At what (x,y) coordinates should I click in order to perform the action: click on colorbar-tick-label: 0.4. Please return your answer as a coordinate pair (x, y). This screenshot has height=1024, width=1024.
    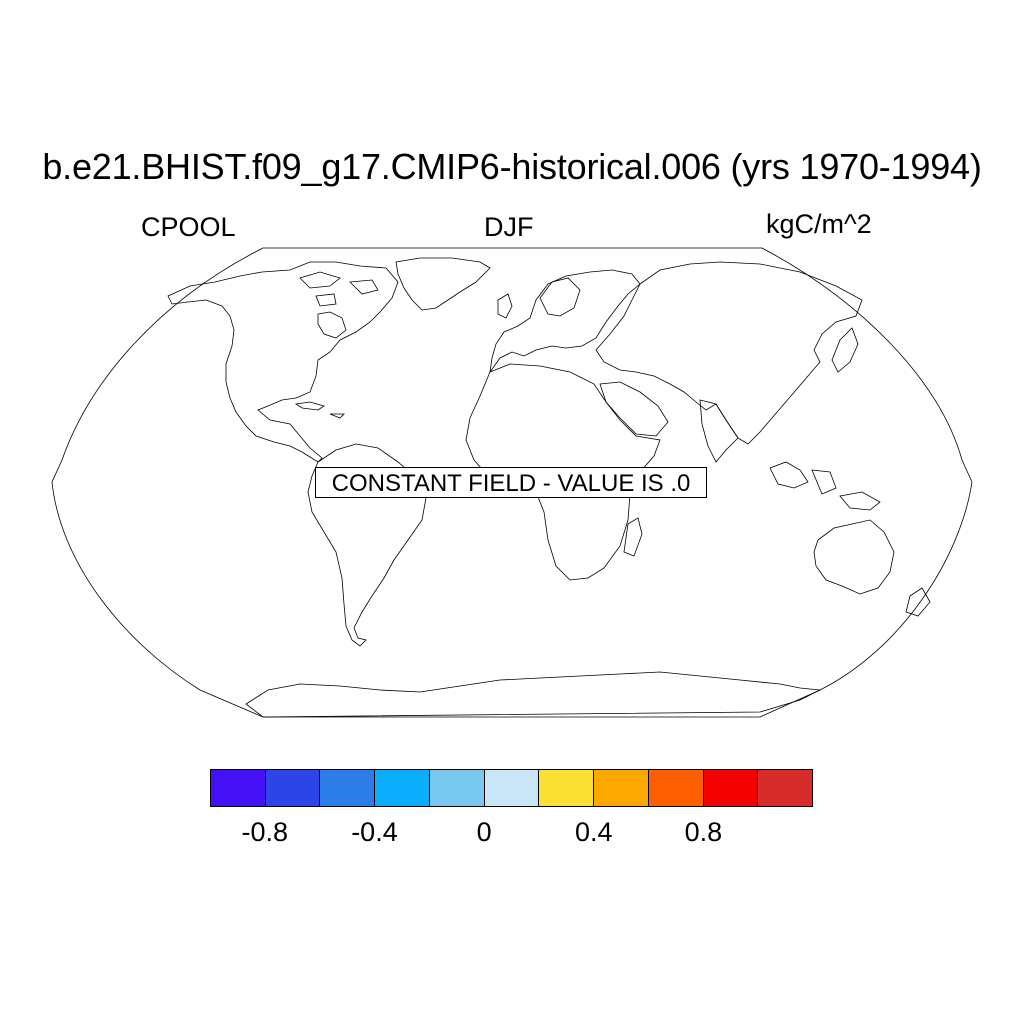
    Looking at the image, I should click on (593, 832).